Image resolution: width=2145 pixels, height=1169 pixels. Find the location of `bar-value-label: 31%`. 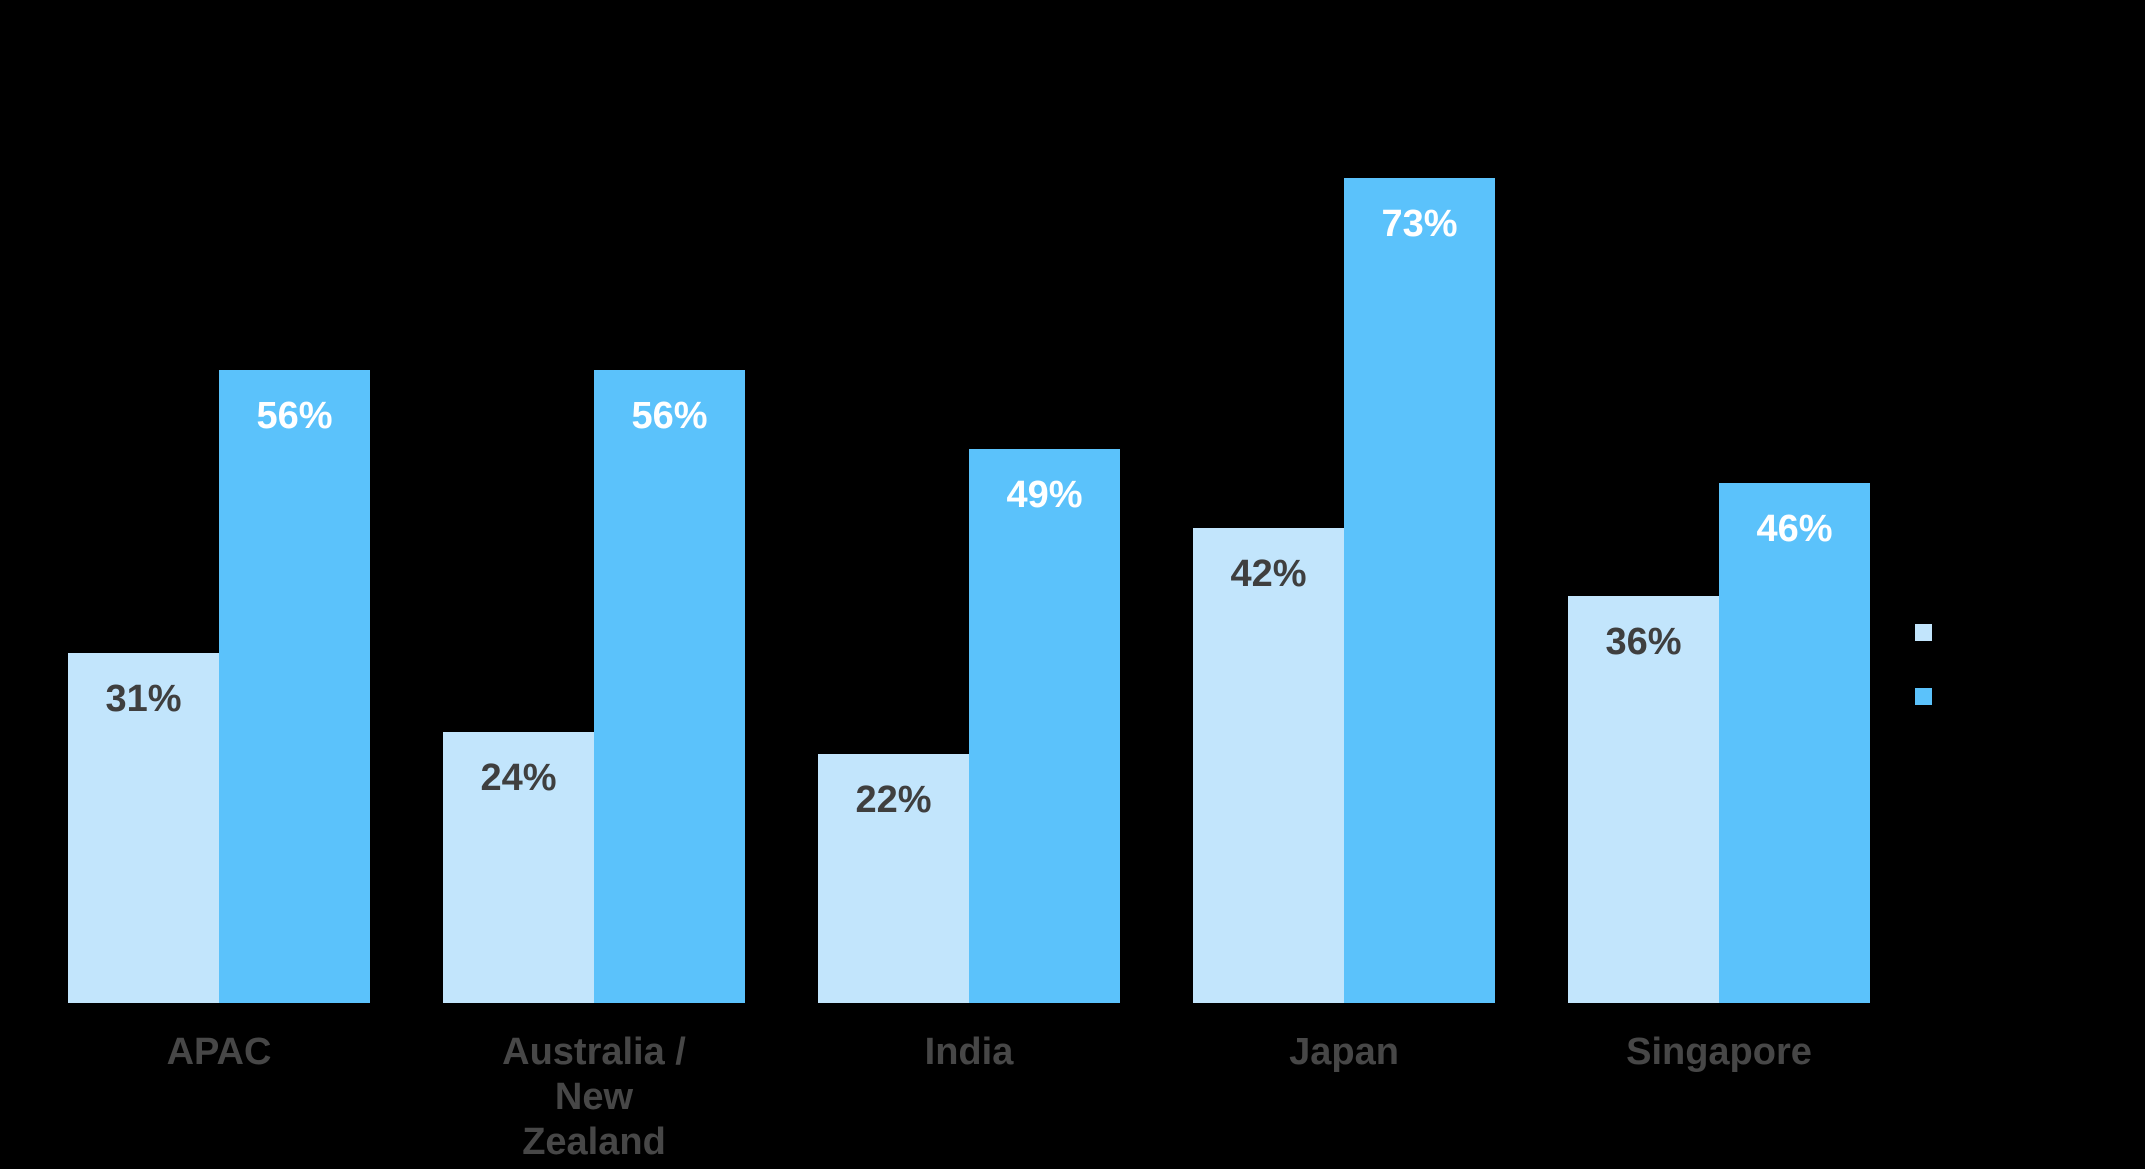

bar-value-label: 31% is located at coordinates (143, 699).